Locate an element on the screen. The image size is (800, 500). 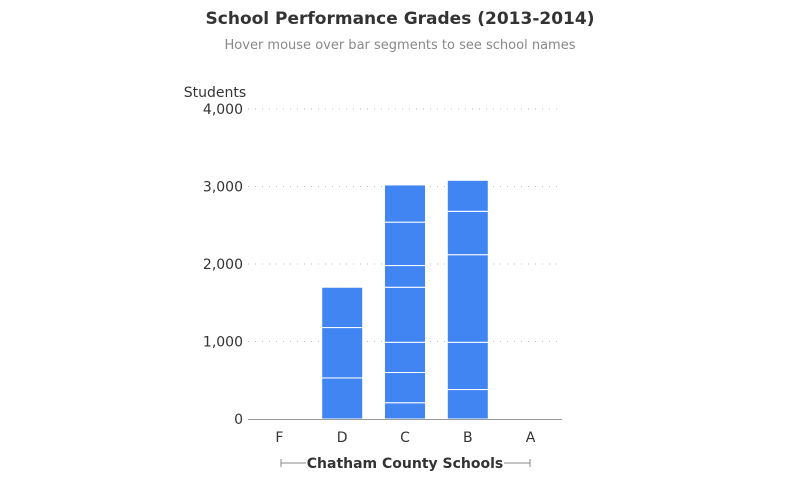
x-tick-label: C is located at coordinates (405, 438).